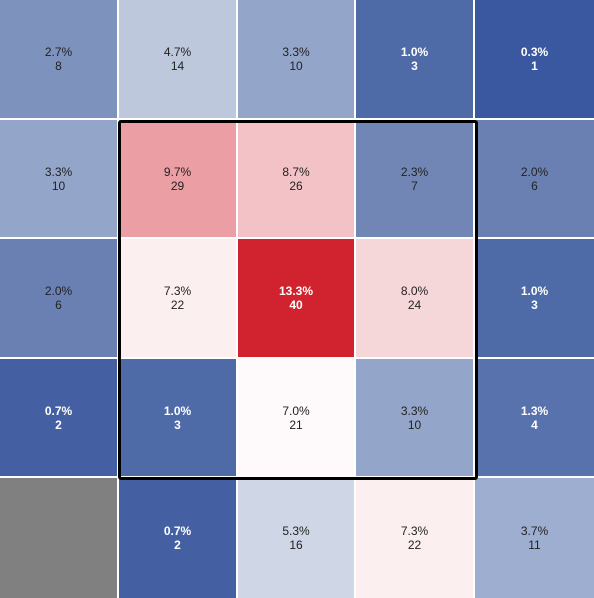 The height and width of the screenshot is (598, 594). What do you see at coordinates (177, 66) in the screenshot?
I see `cell-count-label: 14` at bounding box center [177, 66].